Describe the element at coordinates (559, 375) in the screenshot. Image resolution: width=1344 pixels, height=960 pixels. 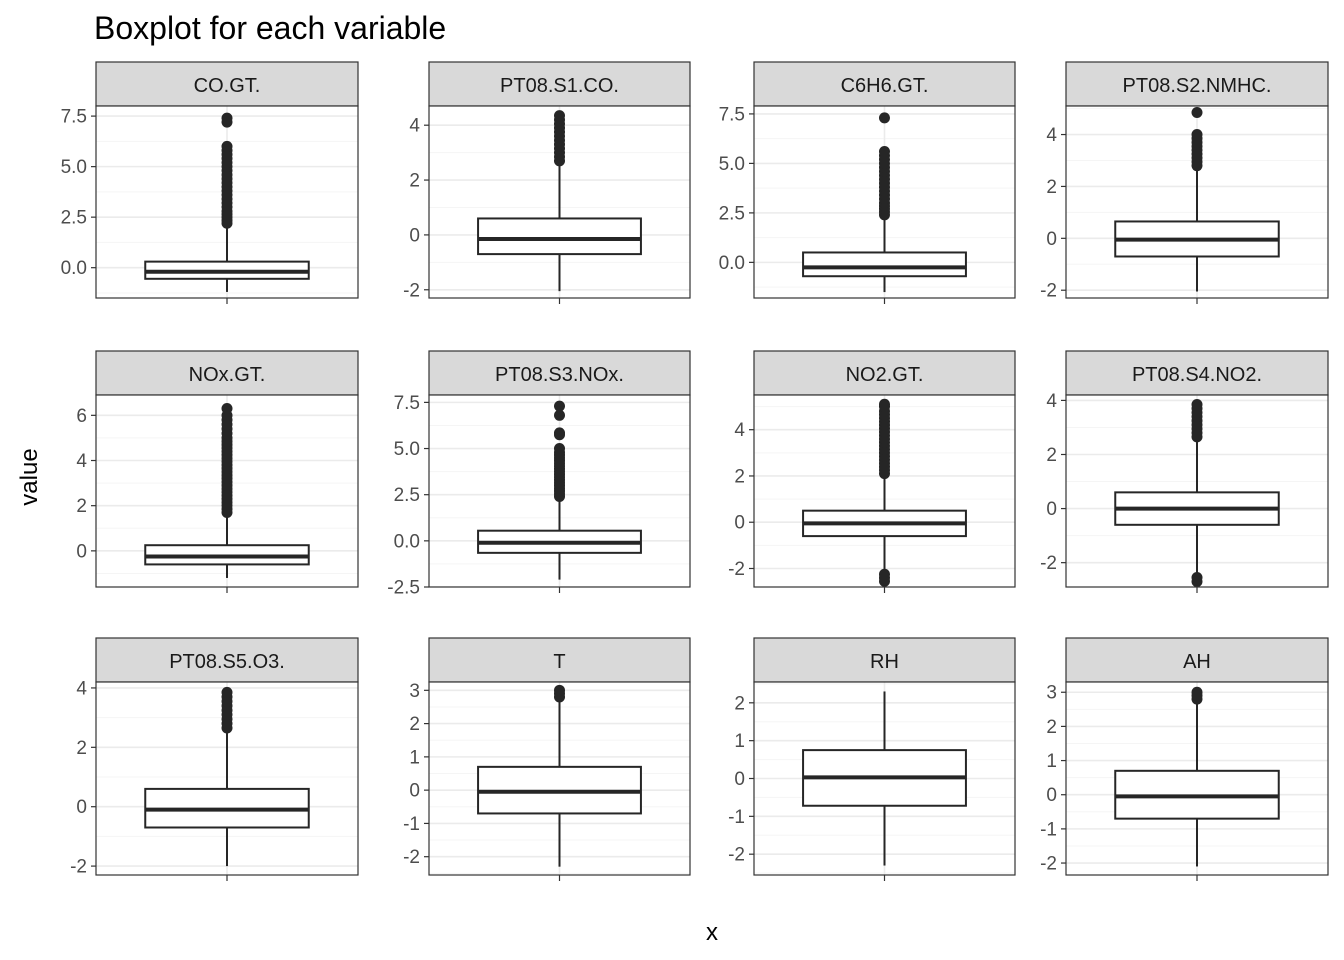
I see `strip-label: PT08.S3.NOx.` at that location.